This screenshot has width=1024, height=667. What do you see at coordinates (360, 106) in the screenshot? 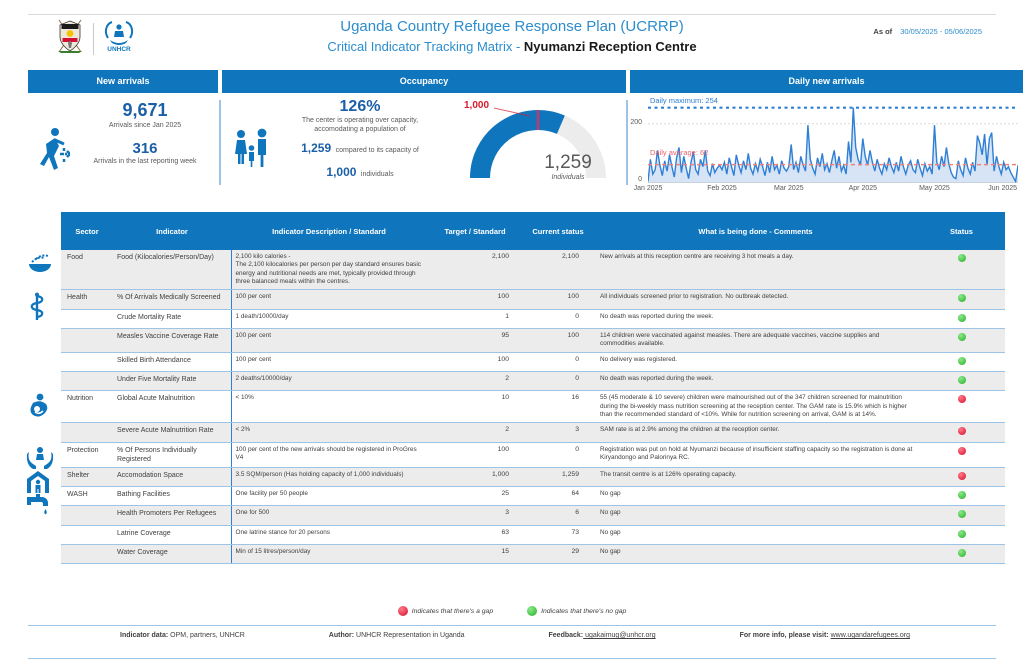
I see `occupancy-percent: 126%` at bounding box center [360, 106].